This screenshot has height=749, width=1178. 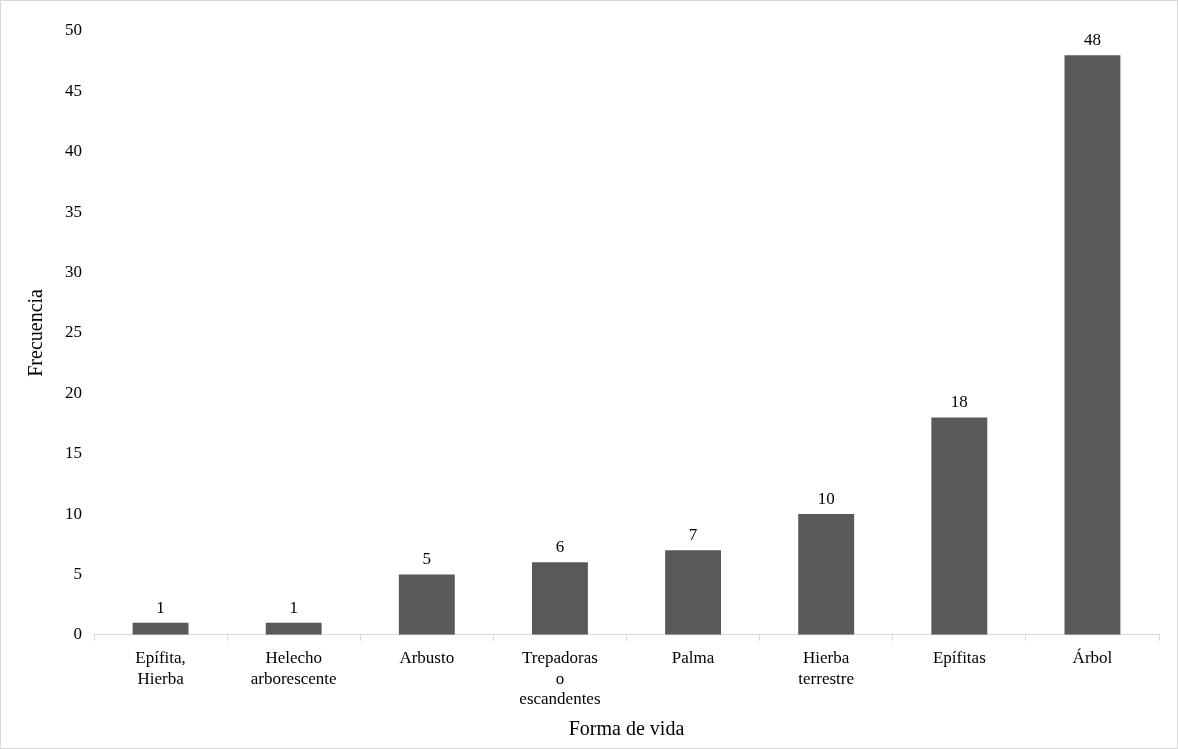 I want to click on data-label: 18, so click(x=959, y=402).